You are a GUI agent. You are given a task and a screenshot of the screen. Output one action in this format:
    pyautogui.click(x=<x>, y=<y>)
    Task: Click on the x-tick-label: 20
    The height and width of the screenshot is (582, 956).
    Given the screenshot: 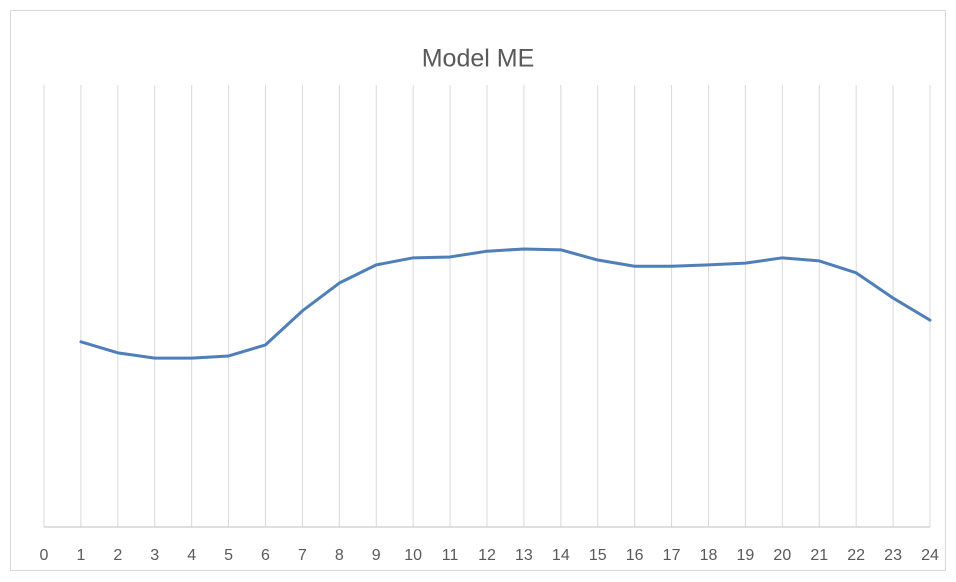 What is the action you would take?
    pyautogui.click(x=782, y=555)
    